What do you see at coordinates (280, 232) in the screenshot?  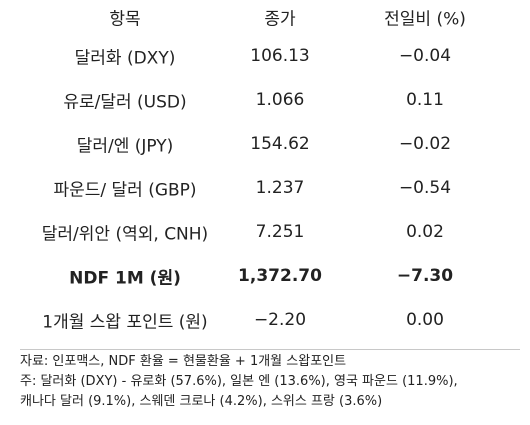 I see `row-close: 7.251` at bounding box center [280, 232].